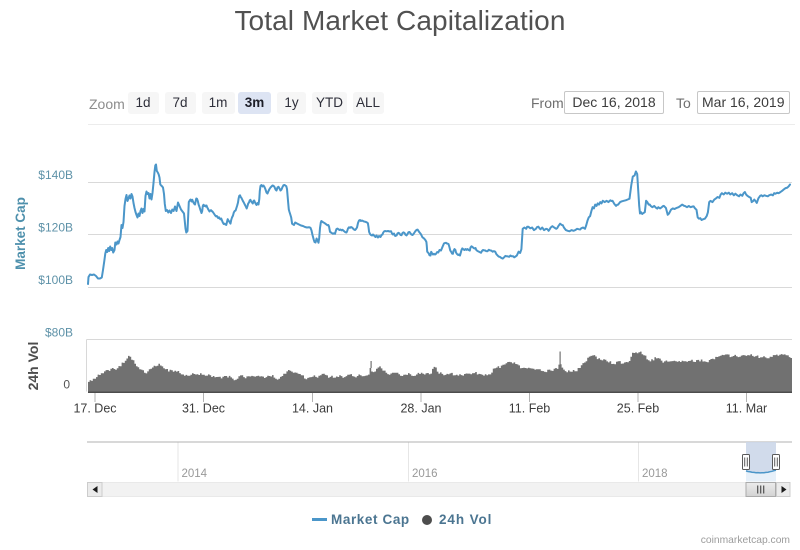 This screenshot has width=800, height=550. Describe the element at coordinates (425, 474) in the screenshot. I see `svg-text: 2016` at that location.